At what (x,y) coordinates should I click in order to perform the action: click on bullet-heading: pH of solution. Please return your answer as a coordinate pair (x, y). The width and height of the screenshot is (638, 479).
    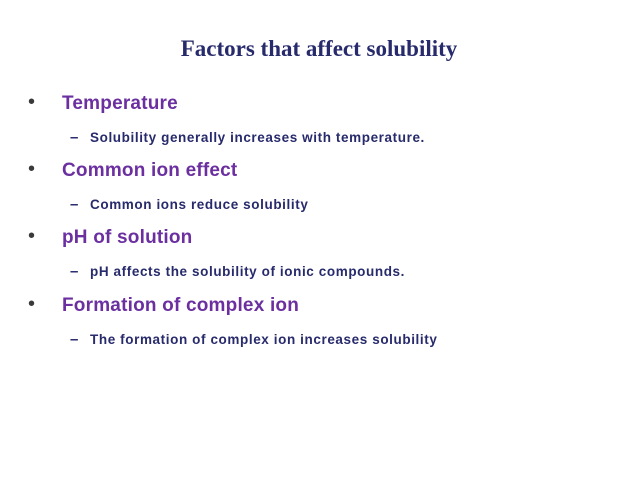
    Looking at the image, I should click on (127, 237).